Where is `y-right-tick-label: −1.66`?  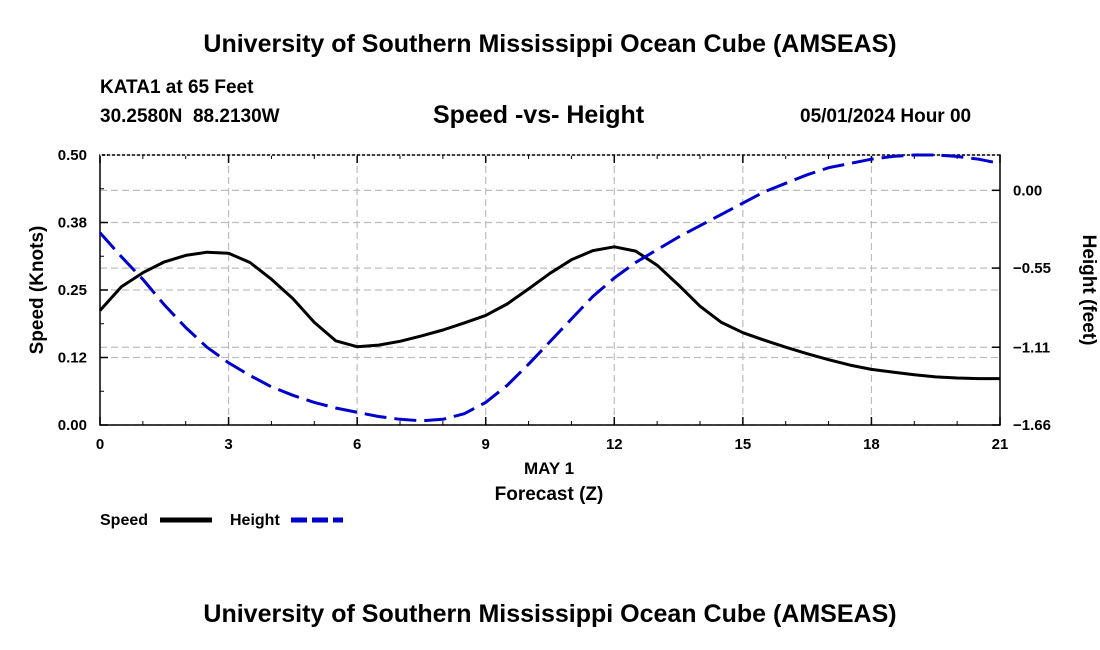
y-right-tick-label: −1.66 is located at coordinates (1032, 425).